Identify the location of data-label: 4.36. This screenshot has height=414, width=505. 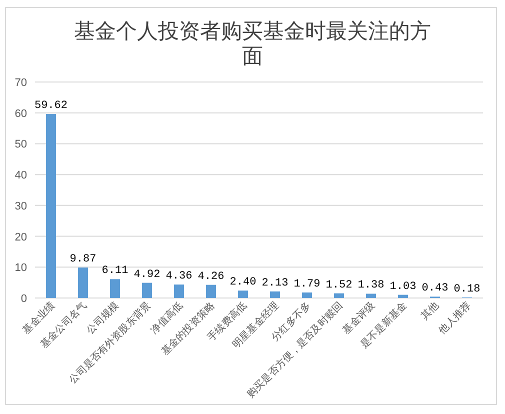
(179, 276).